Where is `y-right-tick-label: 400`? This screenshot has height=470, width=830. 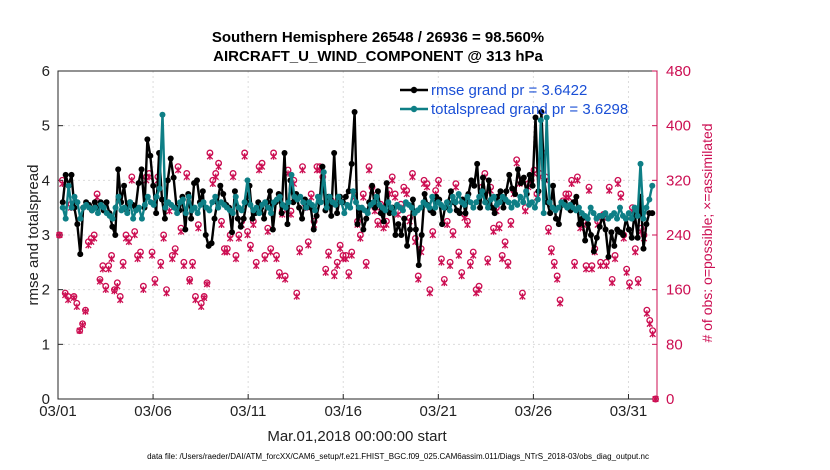 y-right-tick-label: 400 is located at coordinates (678, 126).